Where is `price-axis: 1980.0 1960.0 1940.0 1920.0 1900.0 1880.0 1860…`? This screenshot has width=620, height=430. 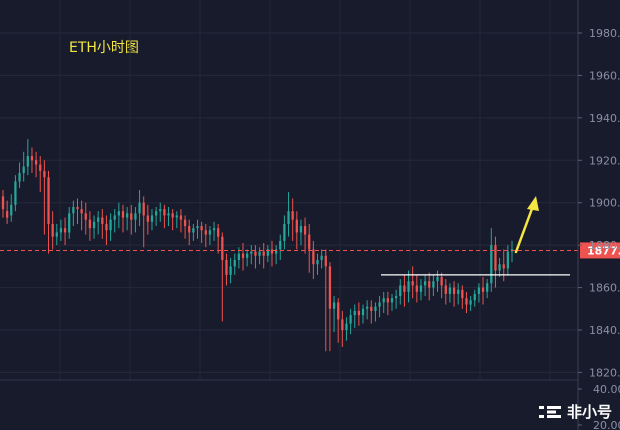
price-axis: 1980.0 1960.0 1940.0 1920.0 1900.0 1880.0 1860… is located at coordinates (598, 215).